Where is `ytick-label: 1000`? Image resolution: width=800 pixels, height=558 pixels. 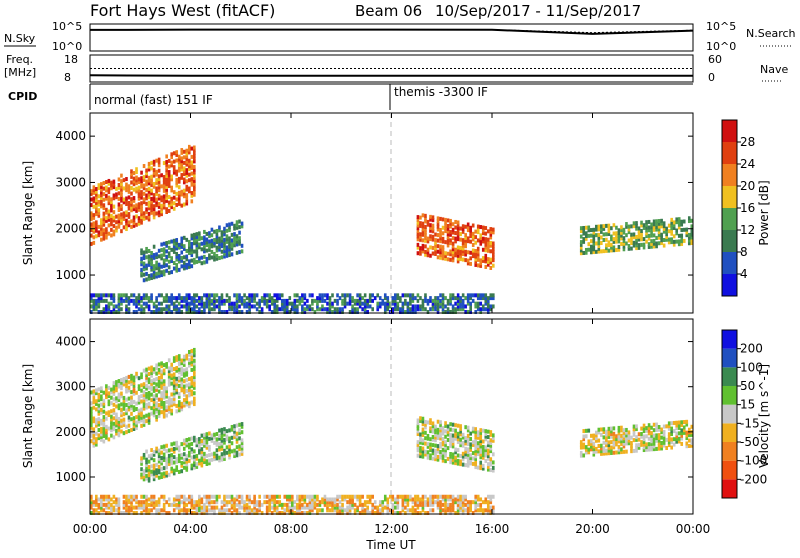 ytick-label: 1000 is located at coordinates (70, 275).